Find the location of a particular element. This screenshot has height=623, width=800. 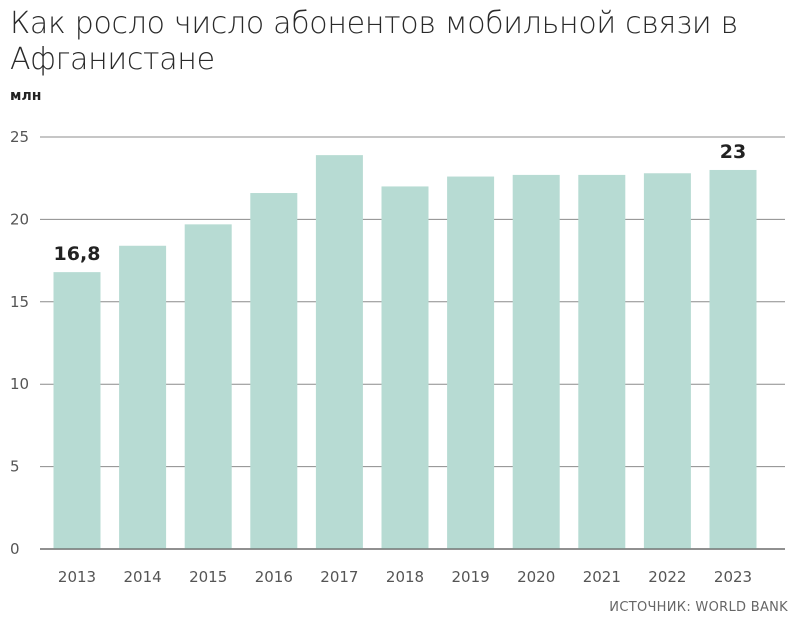

source-note: ИСТОЧНИК: WORLD BANK is located at coordinates (698, 607).